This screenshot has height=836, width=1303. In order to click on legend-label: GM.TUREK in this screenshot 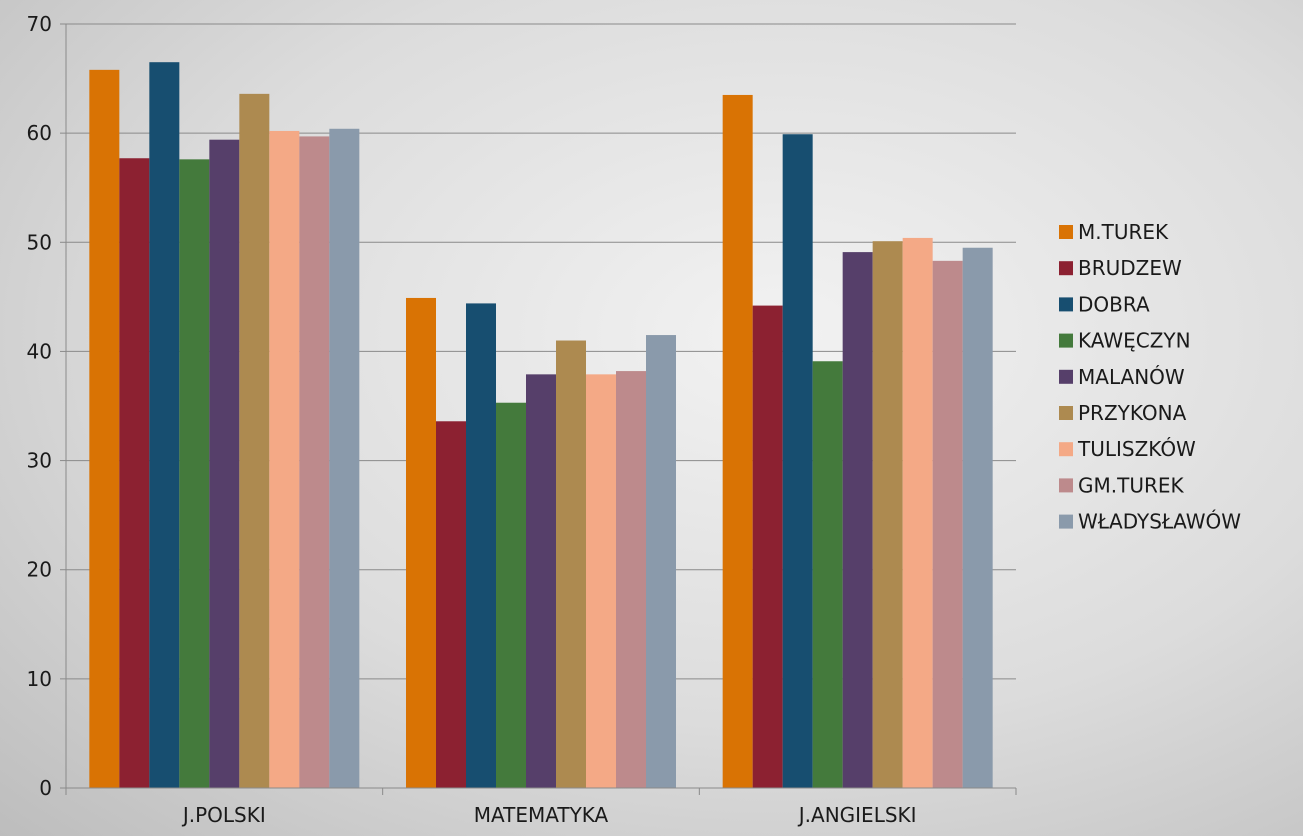, I will do `click(1131, 485)`.